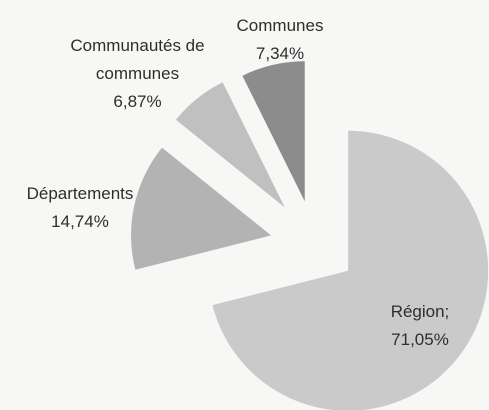 Image resolution: width=489 pixels, height=410 pixels. Describe the element at coordinates (137, 59) in the screenshot. I see `category-label: Communautés de communes` at that location.